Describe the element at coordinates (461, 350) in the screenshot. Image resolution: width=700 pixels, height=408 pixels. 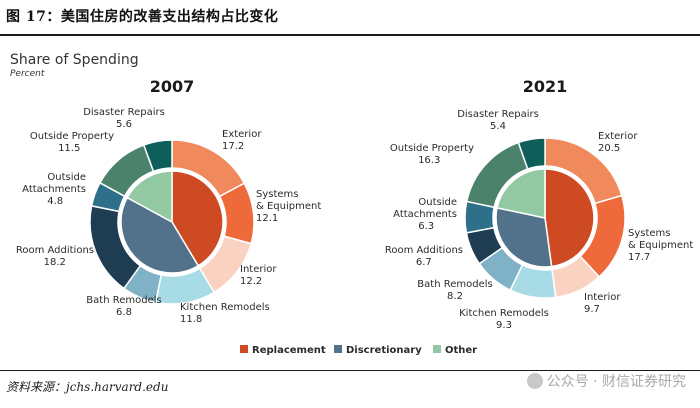
I see `legend-label-other: Other` at that location.